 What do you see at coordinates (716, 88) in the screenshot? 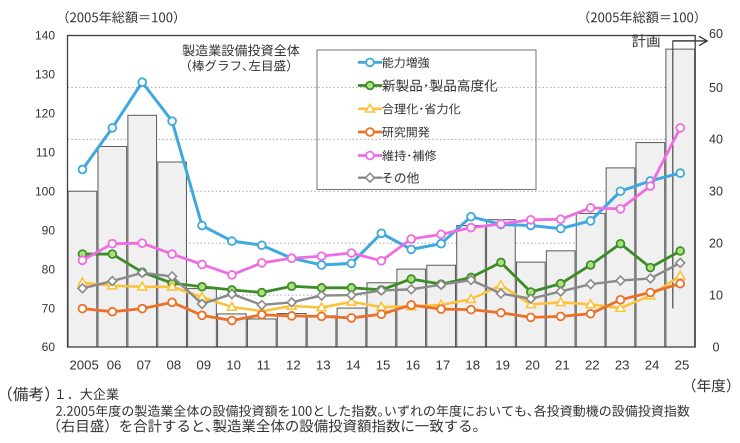
I see `svg-text: 50` at bounding box center [716, 88].